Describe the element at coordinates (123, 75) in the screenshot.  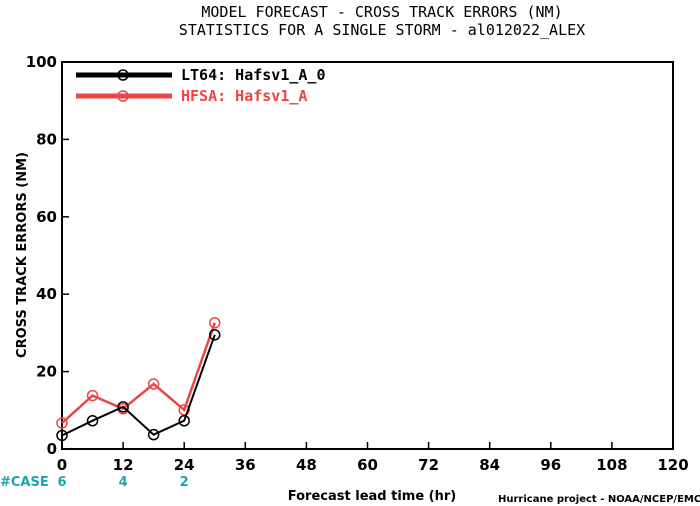
I see `legend-marker-lt64` at that location.